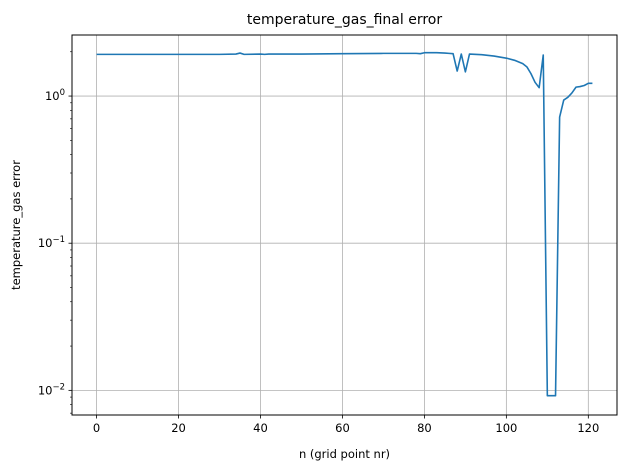 The image size is (630, 470). I want to click on y-tick-label: 10⁻², so click(51, 389).